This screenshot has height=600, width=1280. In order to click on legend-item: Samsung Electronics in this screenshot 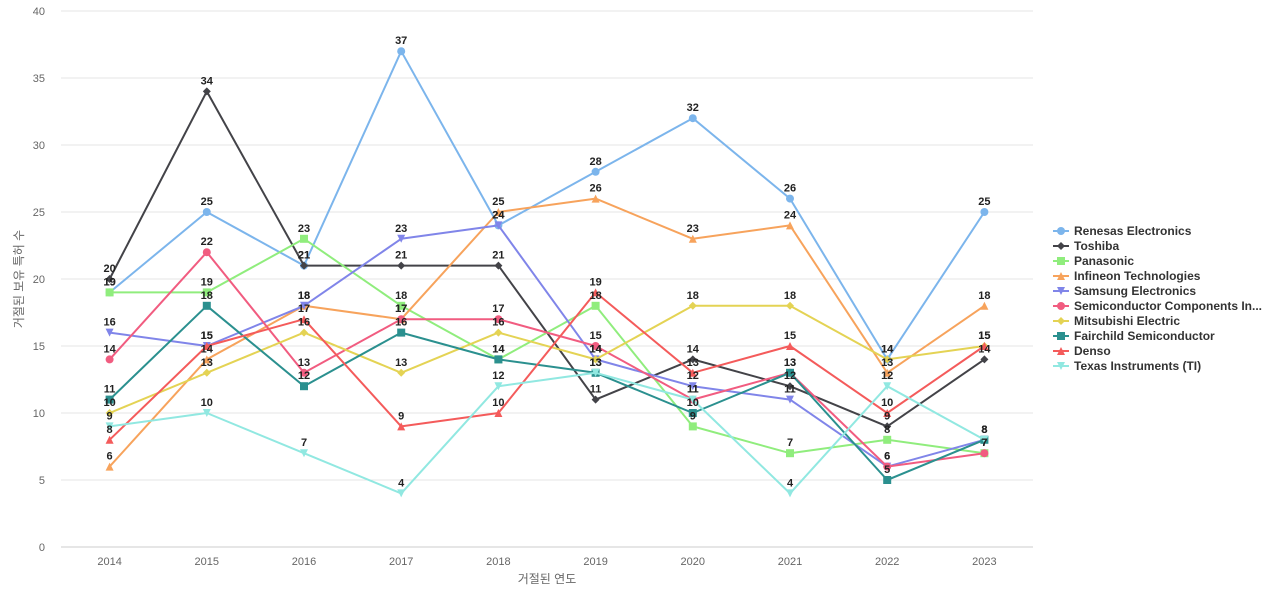, I will do `click(1124, 291)`.